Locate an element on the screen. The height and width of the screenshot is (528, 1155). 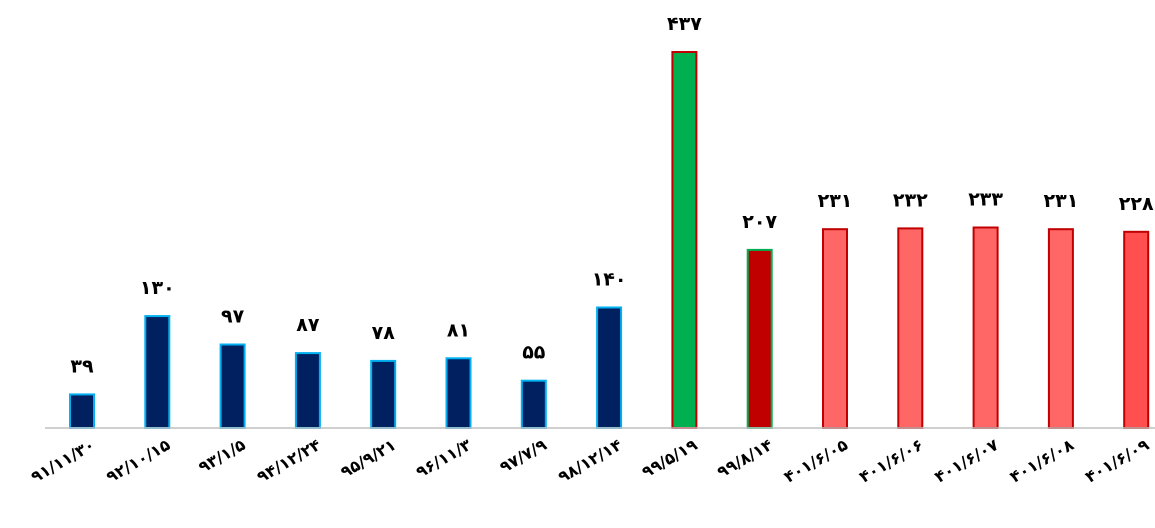
value-label-11: ۲۳۱ is located at coordinates (835, 201).